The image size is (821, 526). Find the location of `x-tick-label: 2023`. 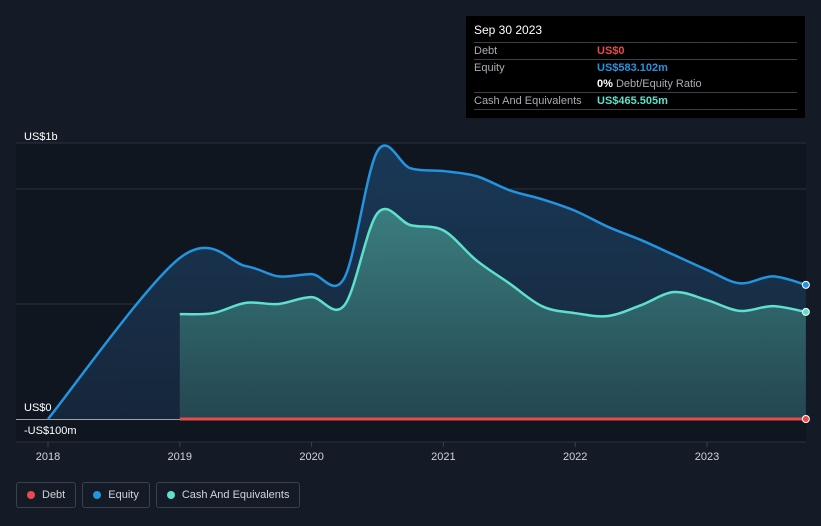

x-tick-label: 2023 is located at coordinates (707, 457).